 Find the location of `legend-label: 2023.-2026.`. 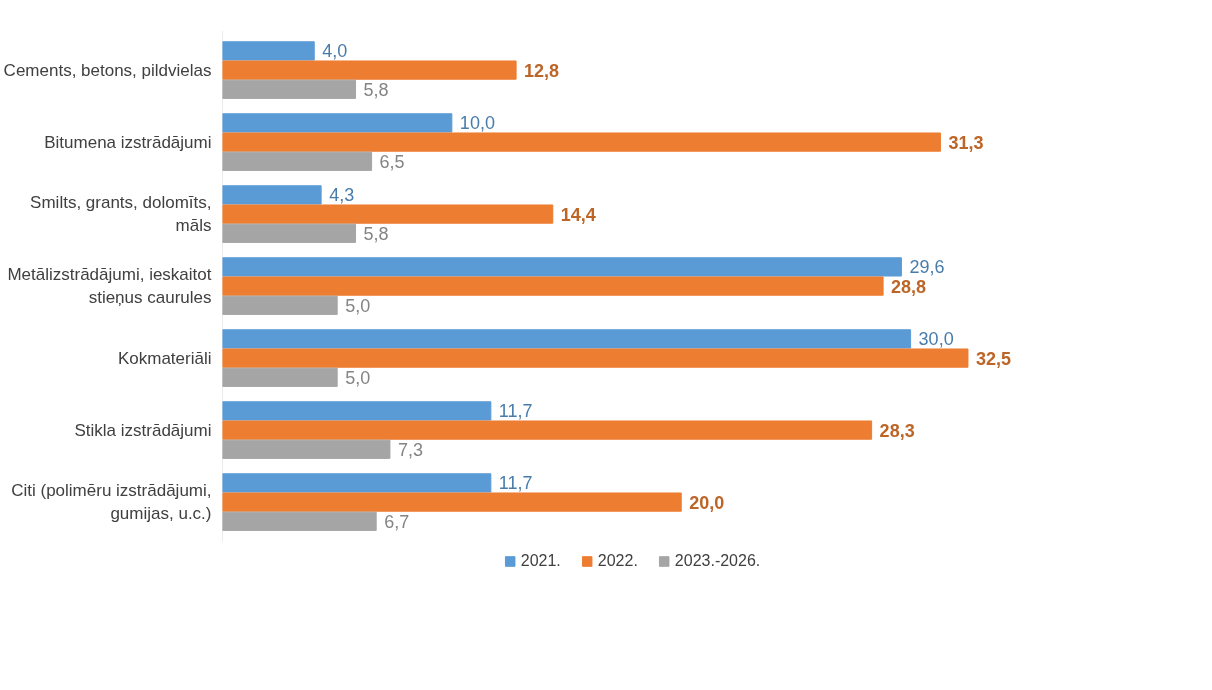

legend-label: 2023.-2026. is located at coordinates (717, 561).